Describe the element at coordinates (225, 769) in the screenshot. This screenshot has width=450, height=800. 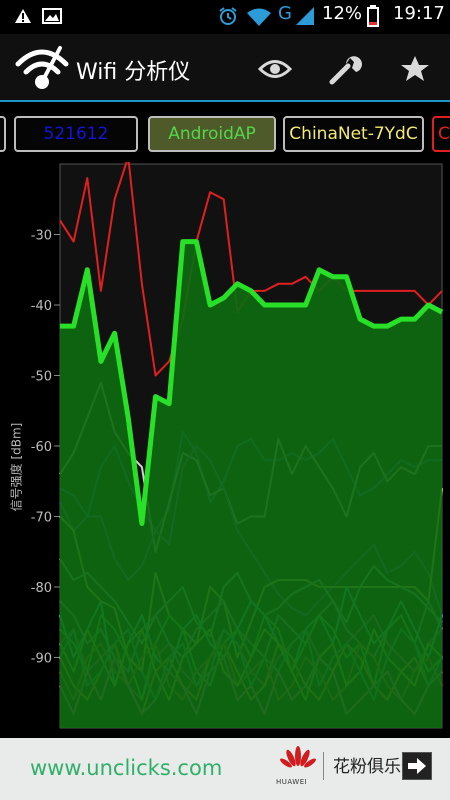
I see `ad-banner: www.unclicks.com HUAWEI 花粉俱乐部` at that location.